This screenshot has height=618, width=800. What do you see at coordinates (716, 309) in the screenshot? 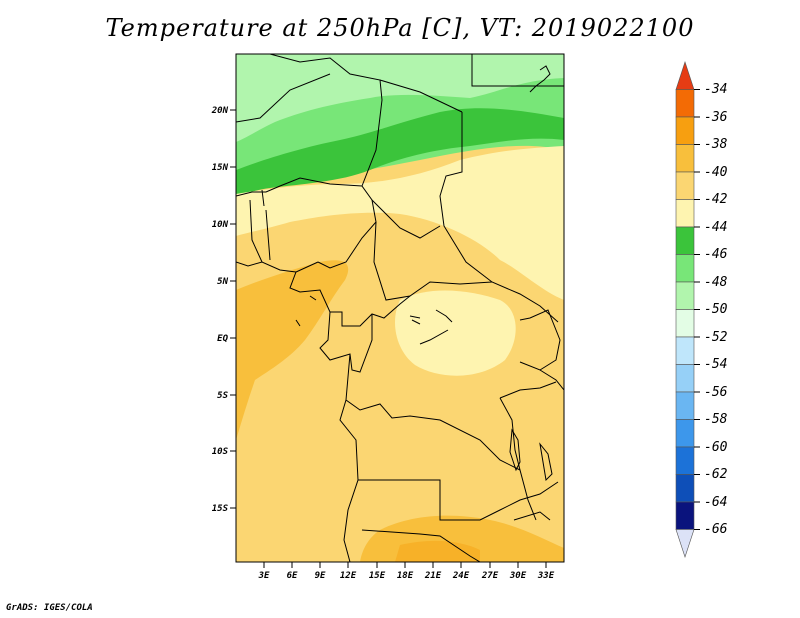
I see `colorbar-label-50: -50` at bounding box center [716, 309].